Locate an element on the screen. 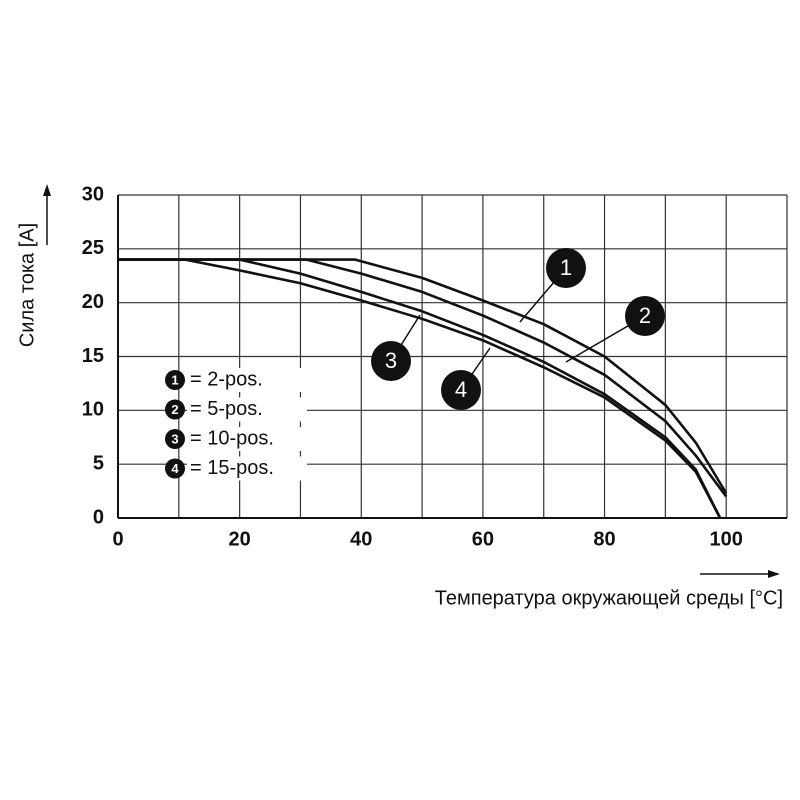 This screenshot has width=800, height=800. legend-marker-label: 3 is located at coordinates (174, 438).